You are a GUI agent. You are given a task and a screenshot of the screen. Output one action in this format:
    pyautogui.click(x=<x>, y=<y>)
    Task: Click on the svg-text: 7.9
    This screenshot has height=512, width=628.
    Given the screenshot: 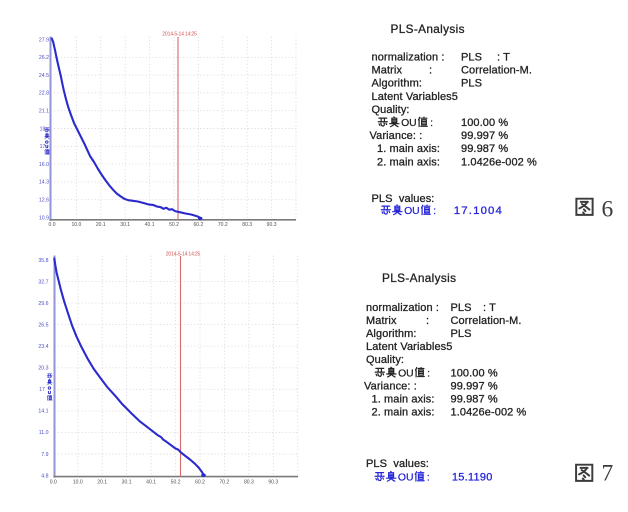 What is the action you would take?
    pyautogui.click(x=44, y=455)
    